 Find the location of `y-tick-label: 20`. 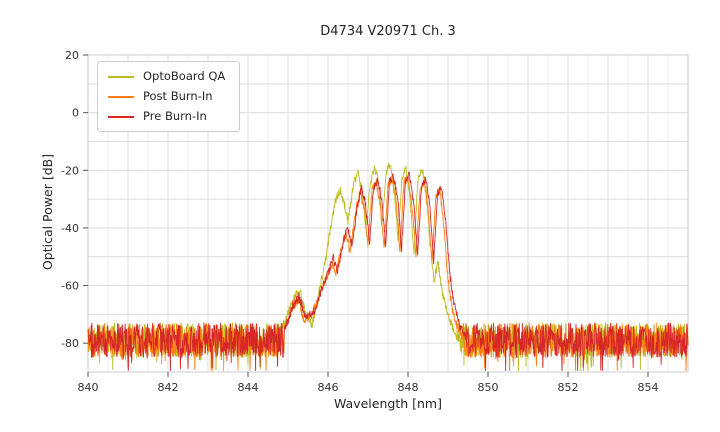

y-tick-label: 20 is located at coordinates (72, 55).